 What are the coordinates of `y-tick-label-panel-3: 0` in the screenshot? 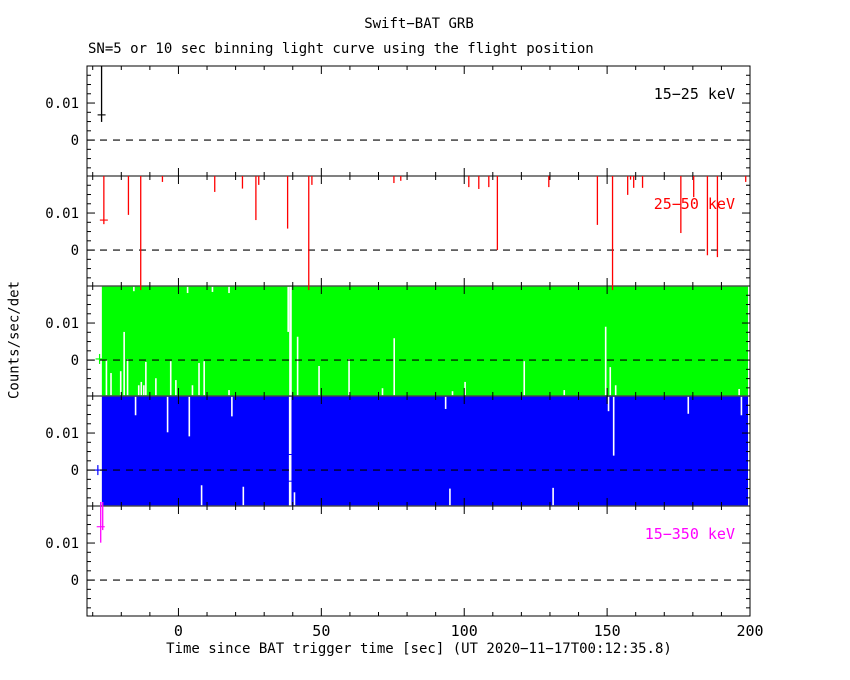 It's located at (75, 471).